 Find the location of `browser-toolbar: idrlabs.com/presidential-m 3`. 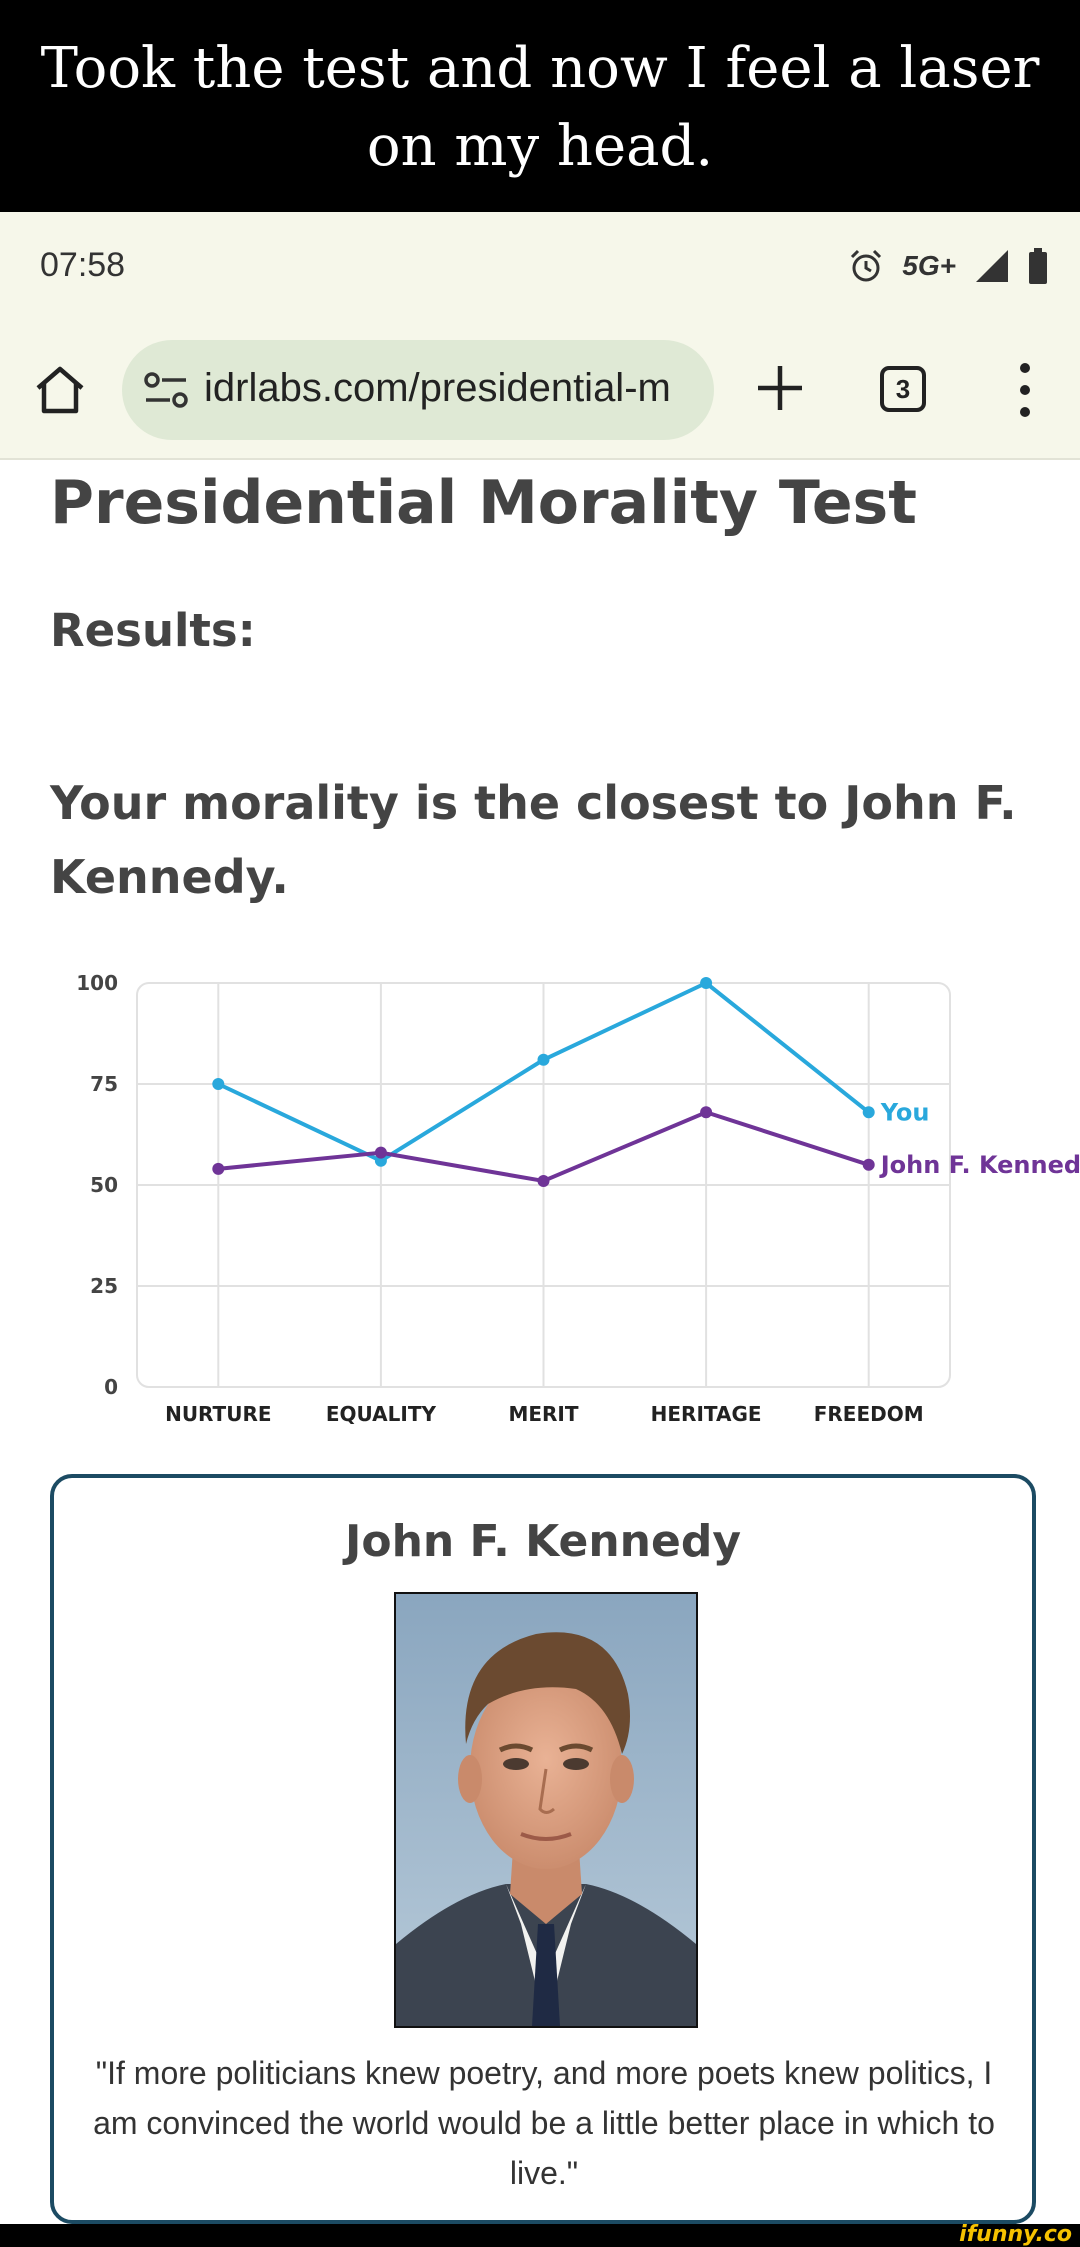

browser-toolbar: idrlabs.com/presidential-m 3 is located at coordinates (540, 391).